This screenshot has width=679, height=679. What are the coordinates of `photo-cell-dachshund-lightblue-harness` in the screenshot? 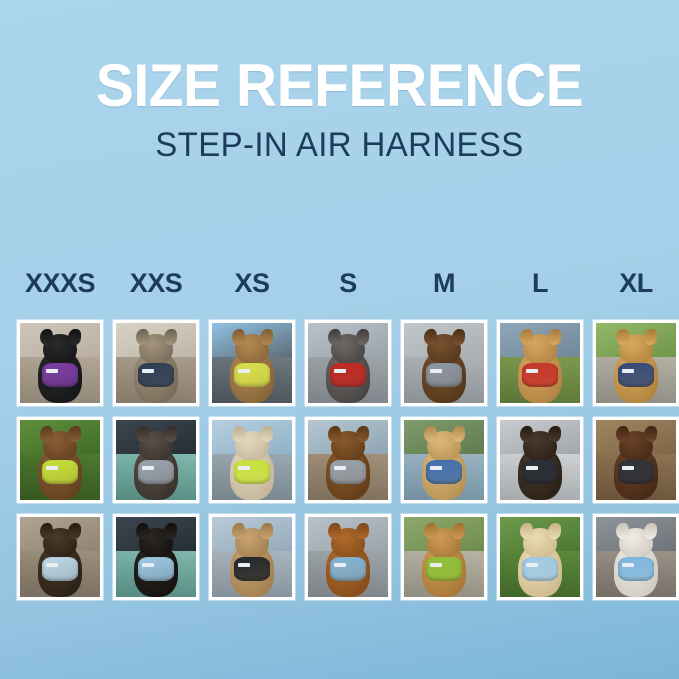 It's located at (156, 557).